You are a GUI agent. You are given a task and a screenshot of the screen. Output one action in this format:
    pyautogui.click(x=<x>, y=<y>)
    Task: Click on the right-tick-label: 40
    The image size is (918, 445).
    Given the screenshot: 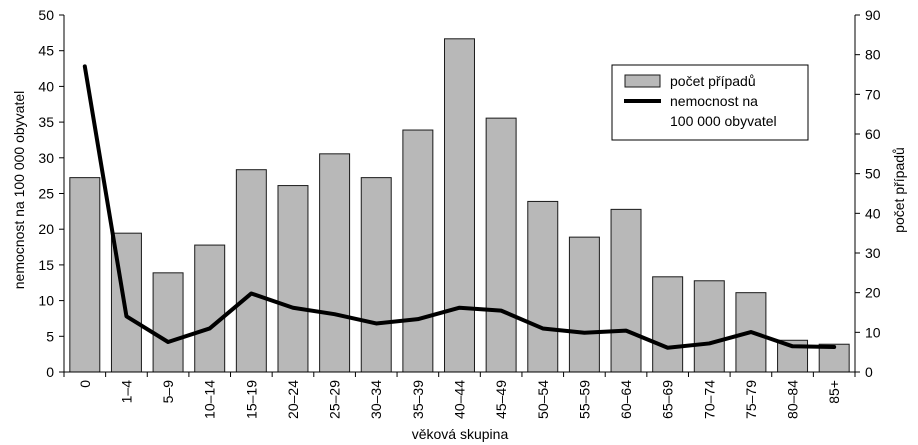 What is the action you would take?
    pyautogui.click(x=873, y=213)
    